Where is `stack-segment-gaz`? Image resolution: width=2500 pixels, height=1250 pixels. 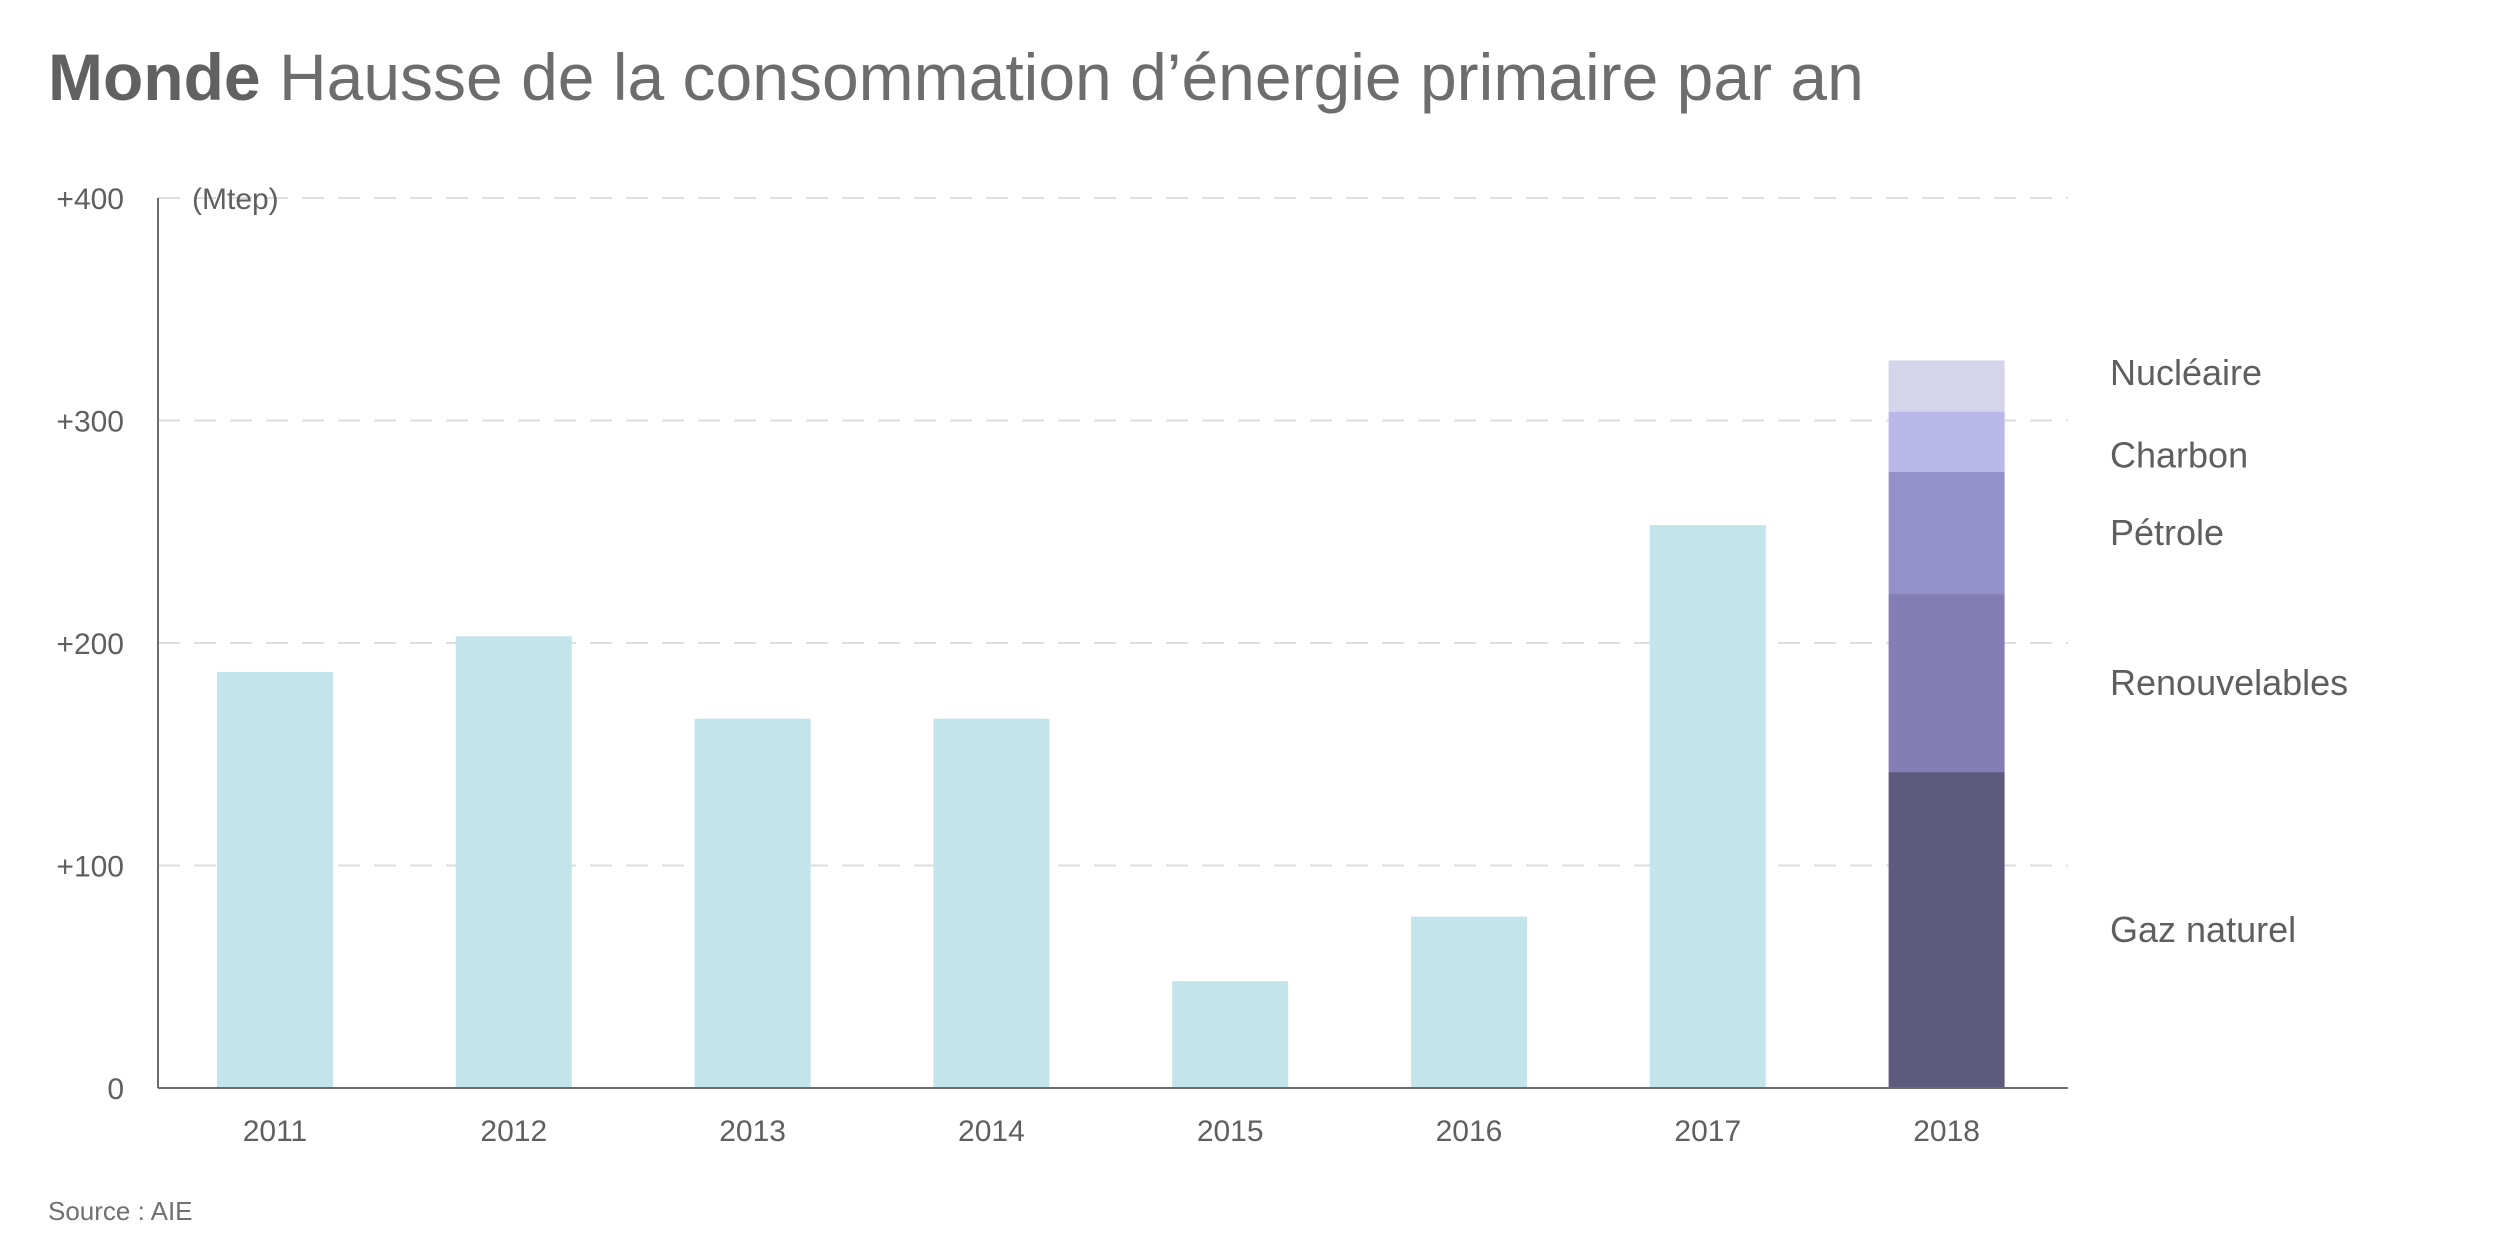 stack-segment-gaz is located at coordinates (1946, 930).